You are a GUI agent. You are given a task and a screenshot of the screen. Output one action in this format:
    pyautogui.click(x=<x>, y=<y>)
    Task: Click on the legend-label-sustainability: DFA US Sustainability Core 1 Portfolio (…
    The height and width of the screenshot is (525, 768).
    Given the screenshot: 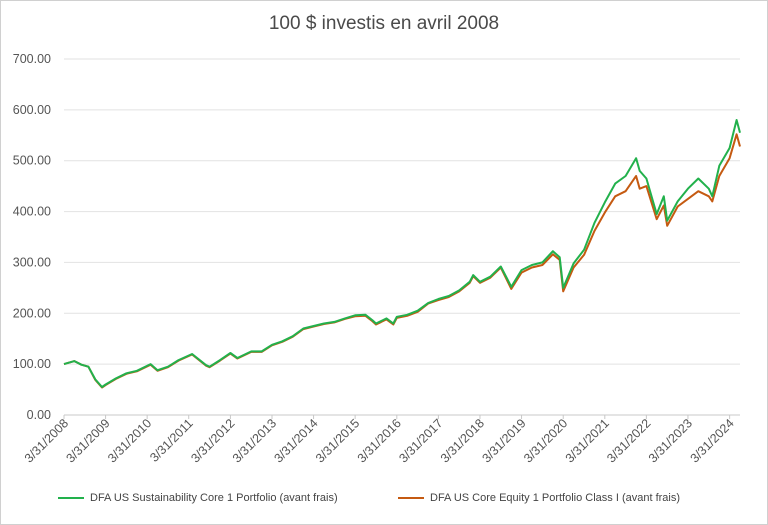 What is the action you would take?
    pyautogui.click(x=214, y=498)
    